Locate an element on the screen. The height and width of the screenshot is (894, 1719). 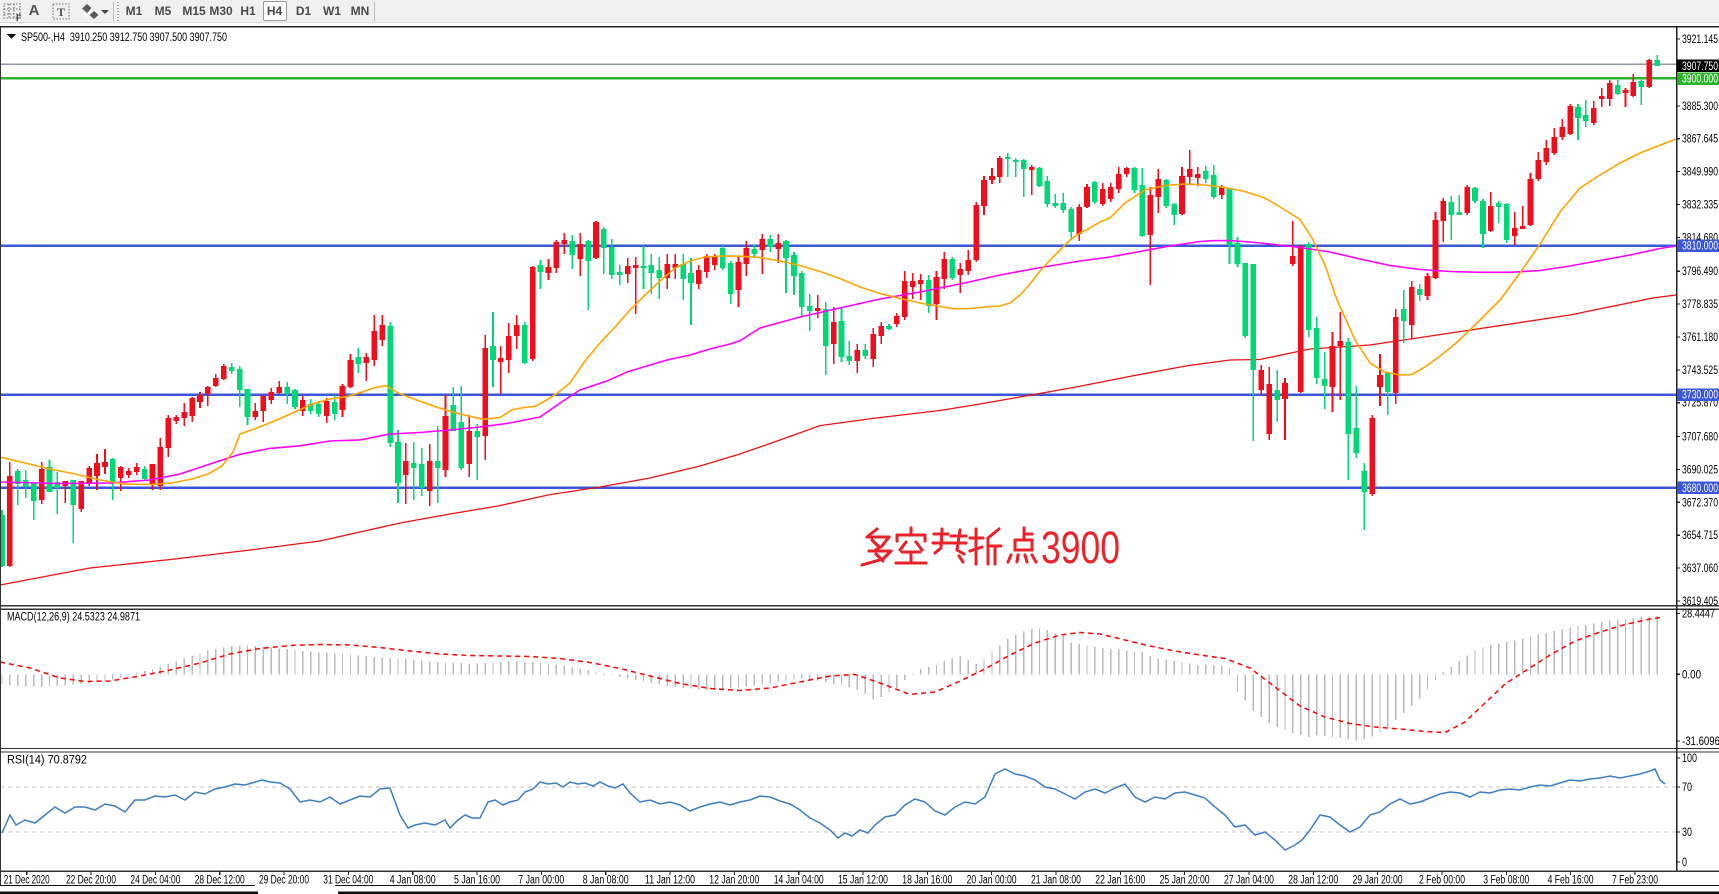
svg-text: 28 Jan 12:00 is located at coordinates (1313, 881).